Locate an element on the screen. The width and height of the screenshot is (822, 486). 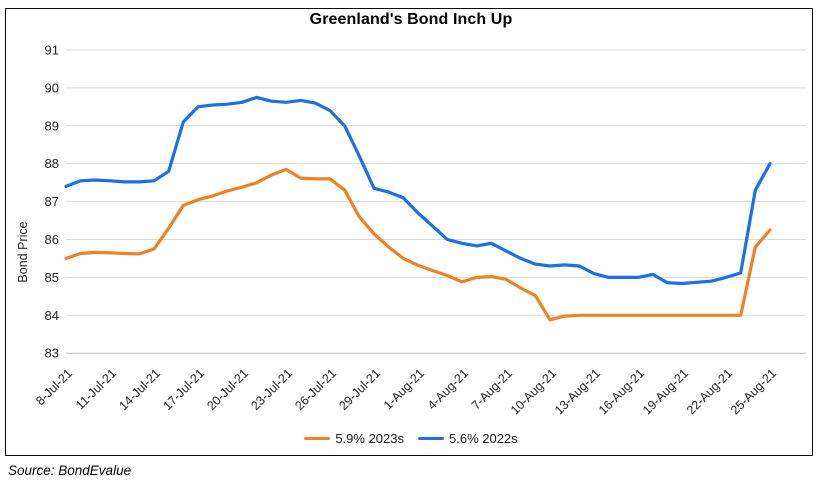
y-tick-label: 89 is located at coordinates (52, 125).